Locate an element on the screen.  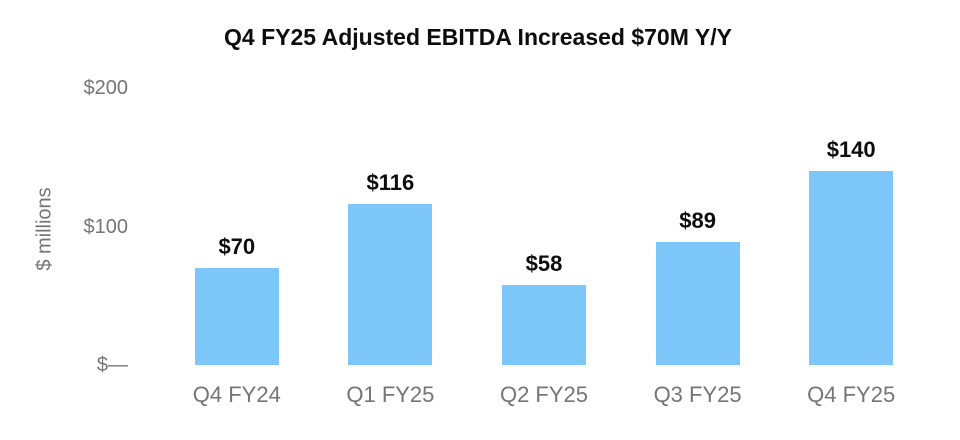
x-axis-label: Q3 FY25 is located at coordinates (697, 394).